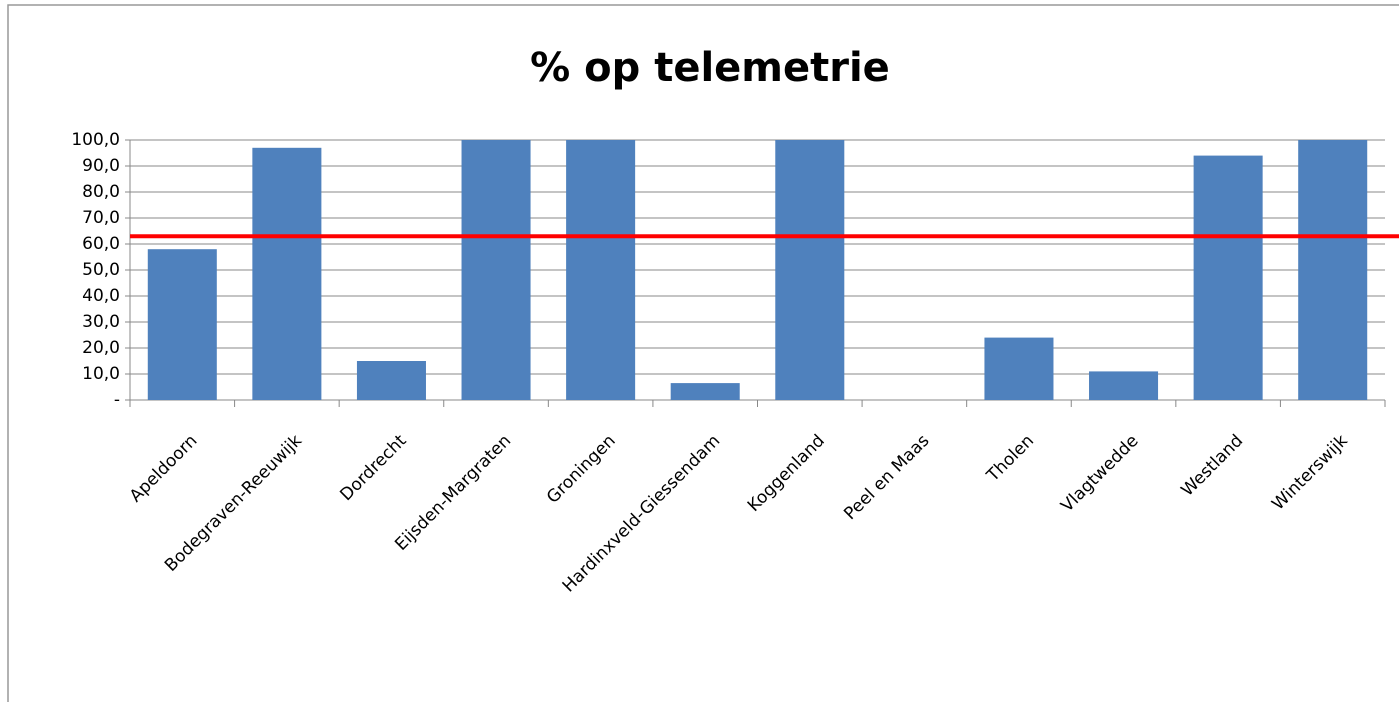  I want to click on chart-title: % op telemetrie, so click(710, 68).